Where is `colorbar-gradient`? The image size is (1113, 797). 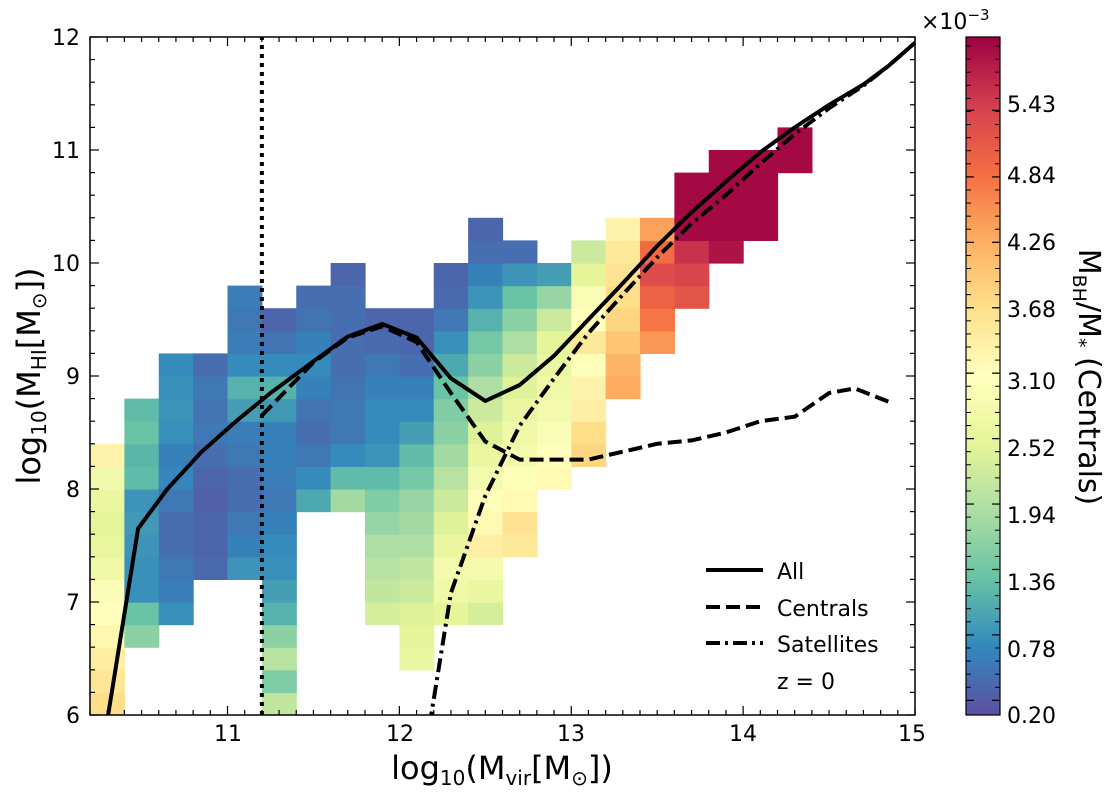 colorbar-gradient is located at coordinates (983, 376).